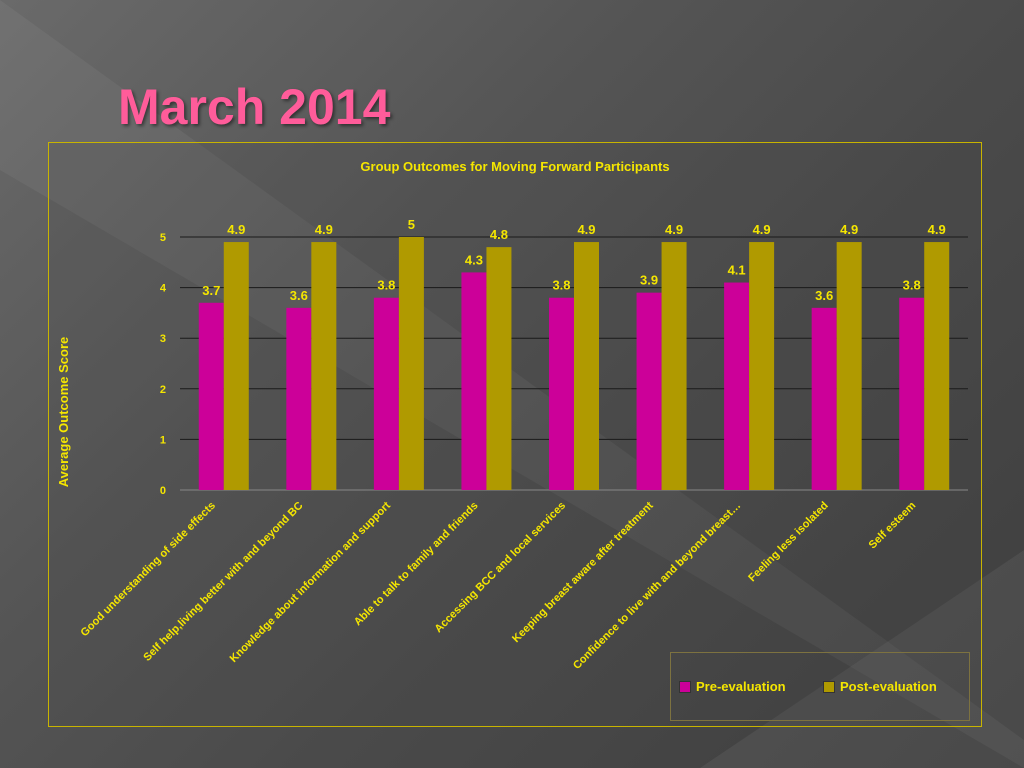  Describe the element at coordinates (888, 686) in the screenshot. I see `legend-label-post: Post-evaluation` at that location.